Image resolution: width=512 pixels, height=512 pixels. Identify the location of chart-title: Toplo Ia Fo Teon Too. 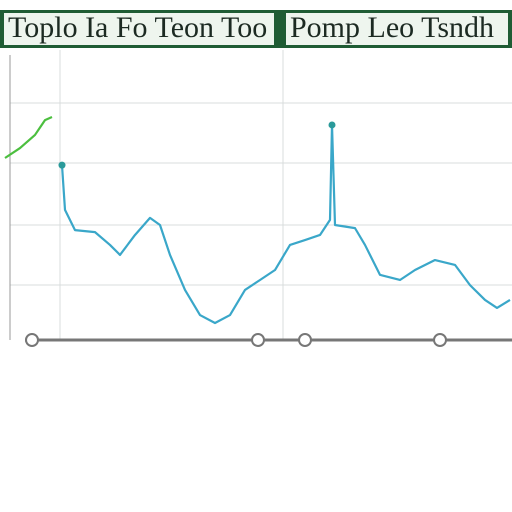
(137, 27).